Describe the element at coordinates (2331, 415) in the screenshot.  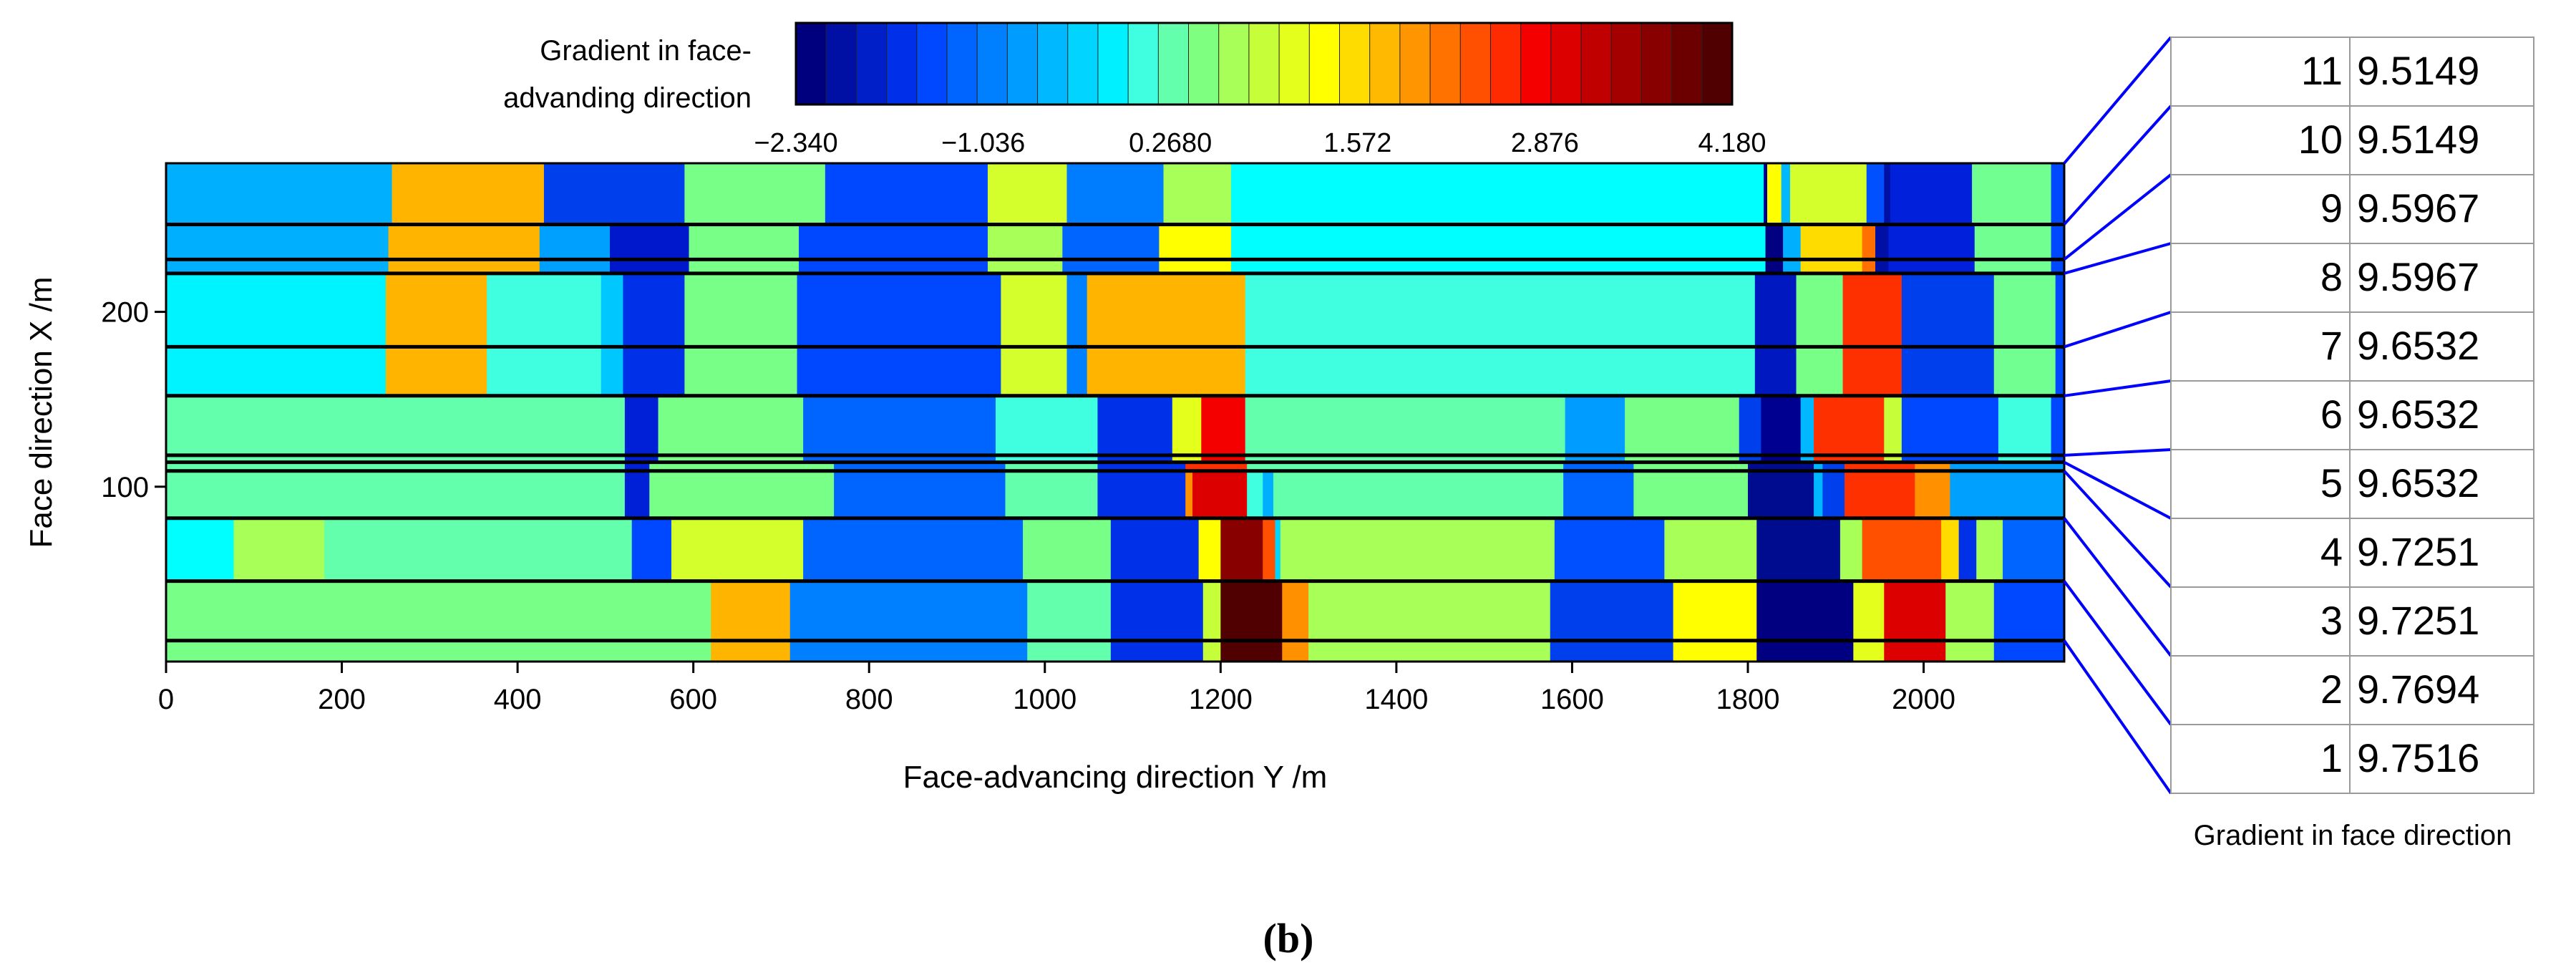
I see `table-row-id: 6` at that location.